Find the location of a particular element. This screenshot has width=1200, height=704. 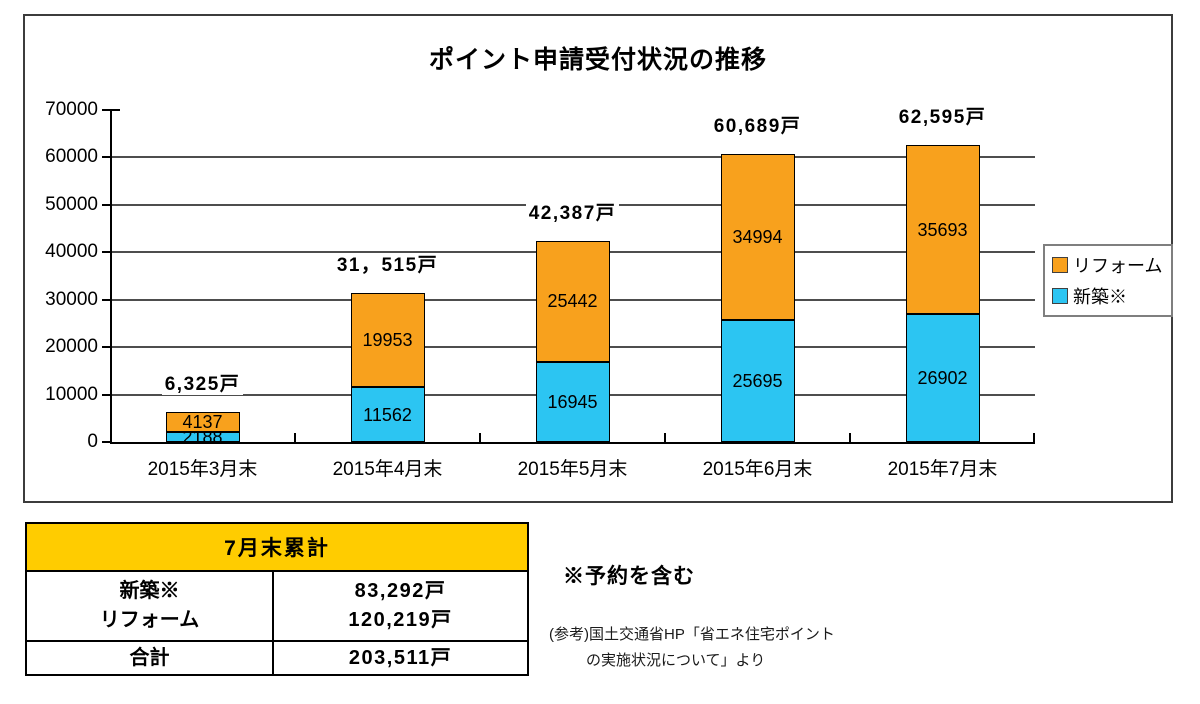

legend-item: リフォーム is located at coordinates (1108, 265).